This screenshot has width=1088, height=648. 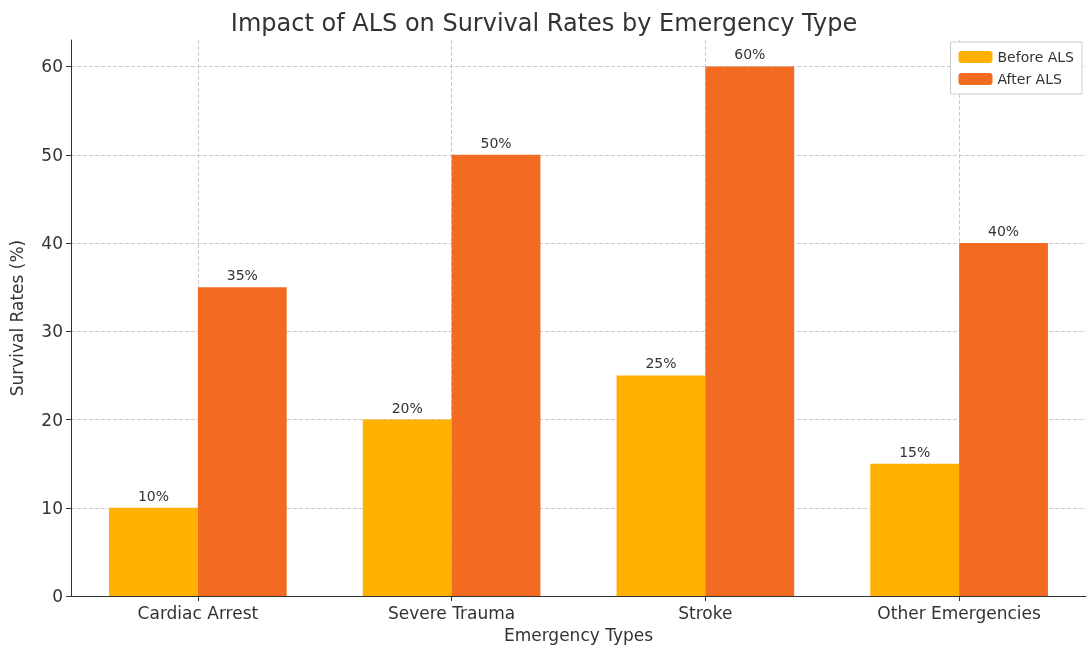 I want to click on data-label: 35%, so click(x=242, y=275).